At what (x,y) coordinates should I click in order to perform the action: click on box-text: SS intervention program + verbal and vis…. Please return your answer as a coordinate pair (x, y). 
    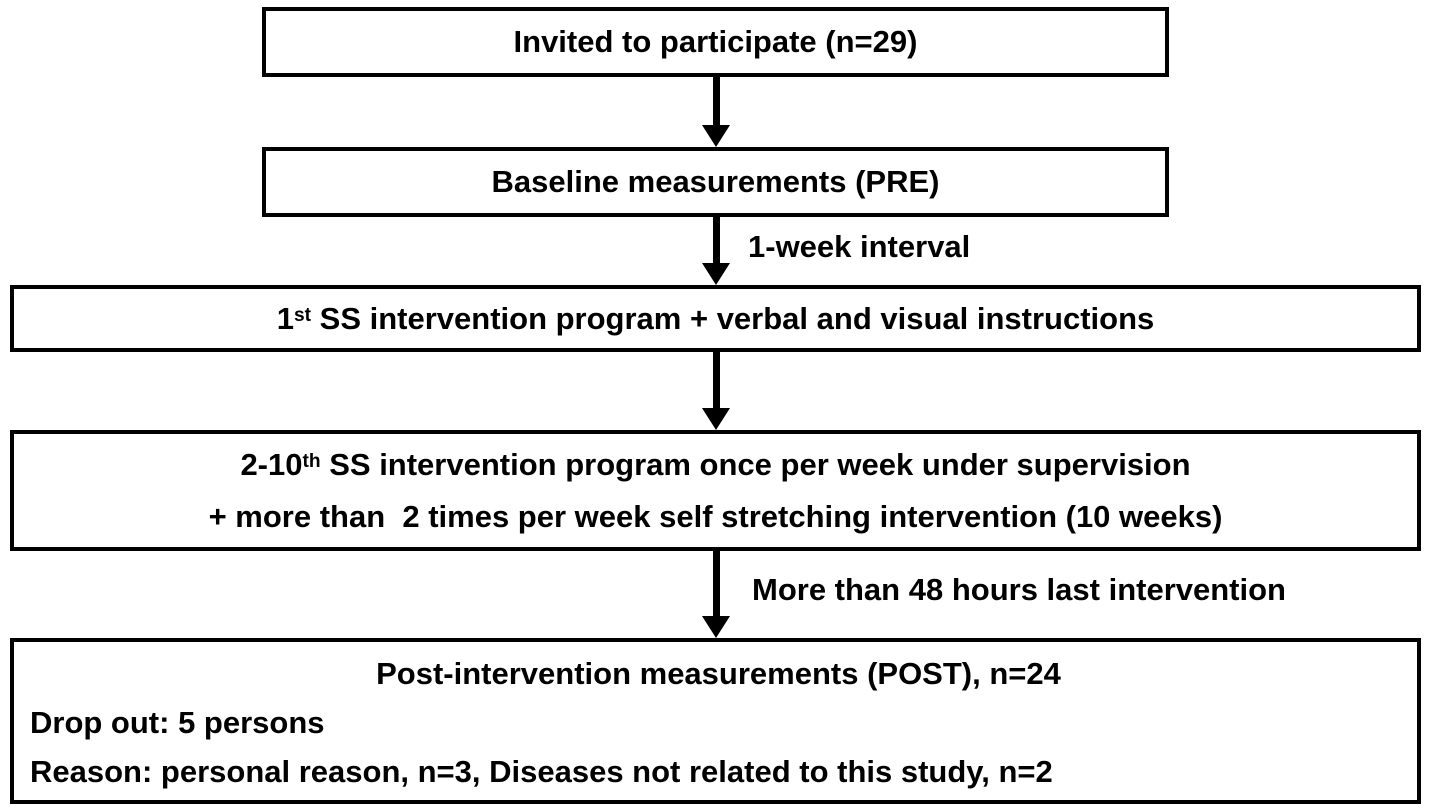
    Looking at the image, I should click on (733, 318).